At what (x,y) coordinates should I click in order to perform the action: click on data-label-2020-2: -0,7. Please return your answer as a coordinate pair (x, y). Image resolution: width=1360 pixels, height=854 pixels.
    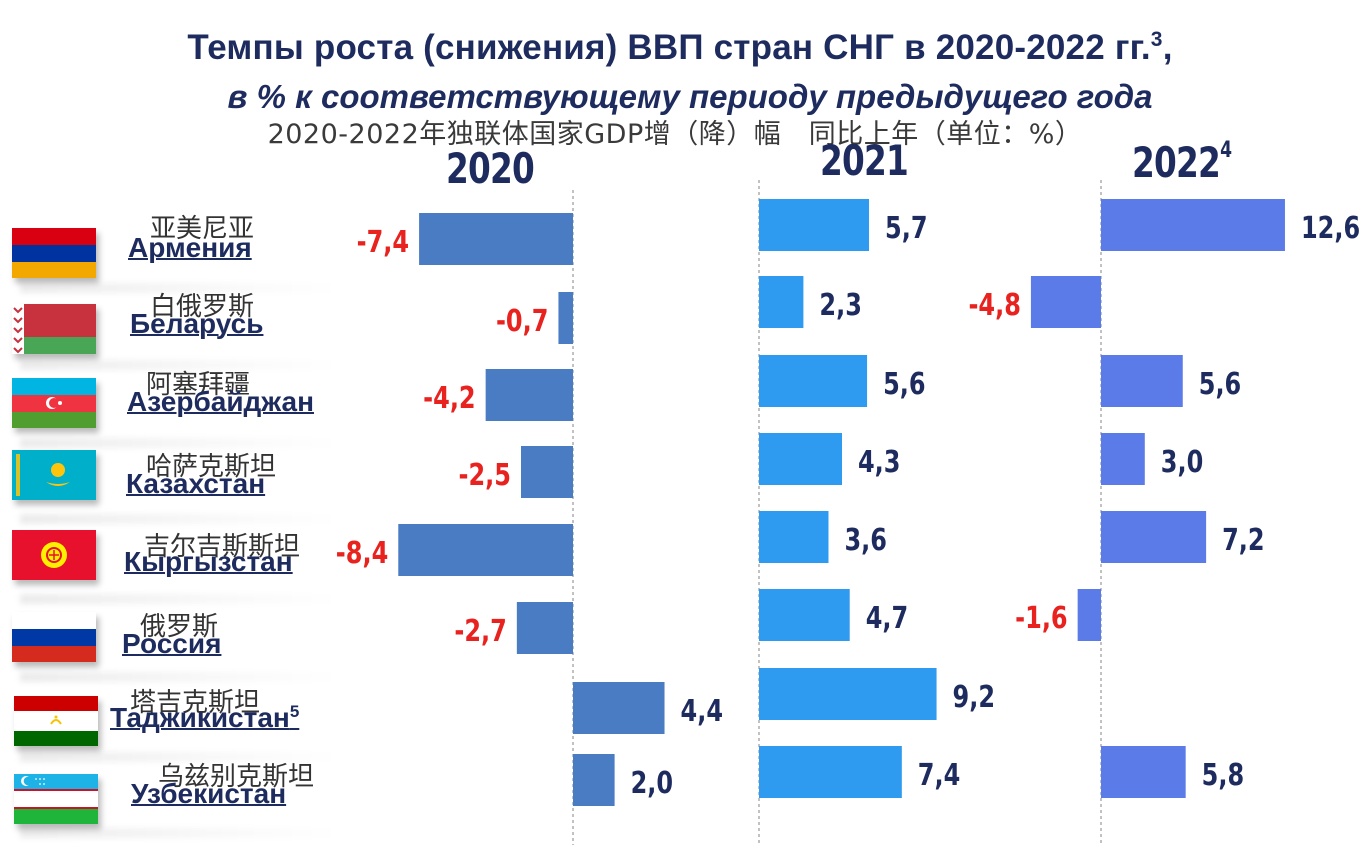
    Looking at the image, I should click on (522, 321).